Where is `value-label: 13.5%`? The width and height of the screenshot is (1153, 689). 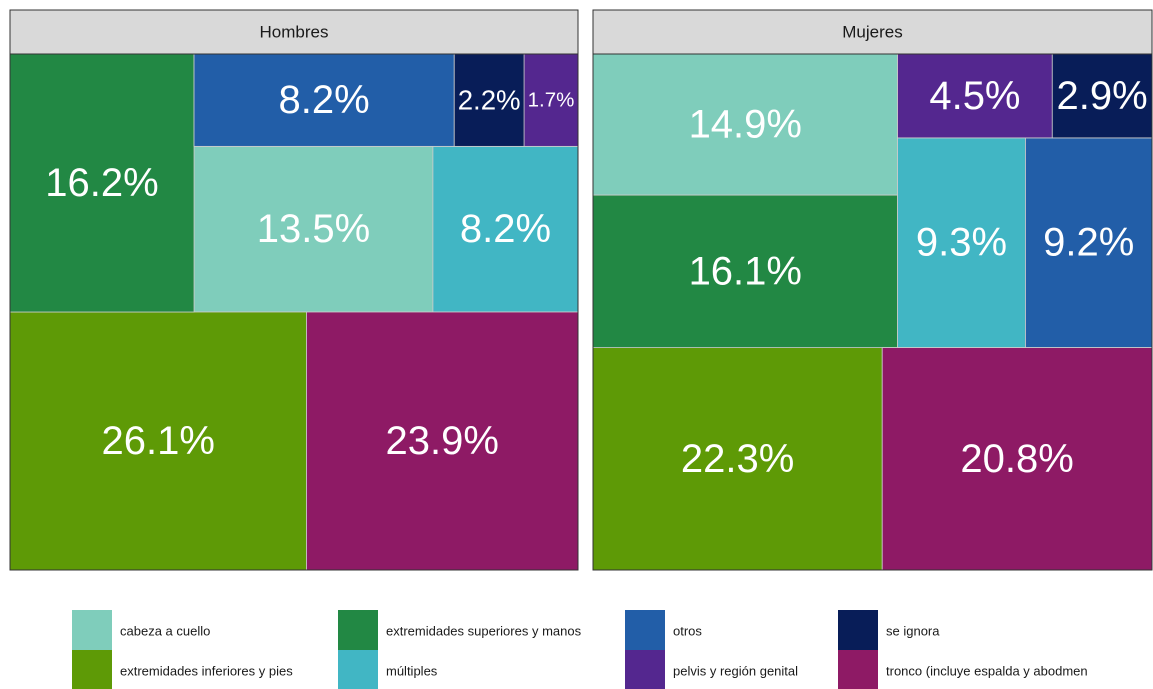
value-label: 13.5% is located at coordinates (313, 229).